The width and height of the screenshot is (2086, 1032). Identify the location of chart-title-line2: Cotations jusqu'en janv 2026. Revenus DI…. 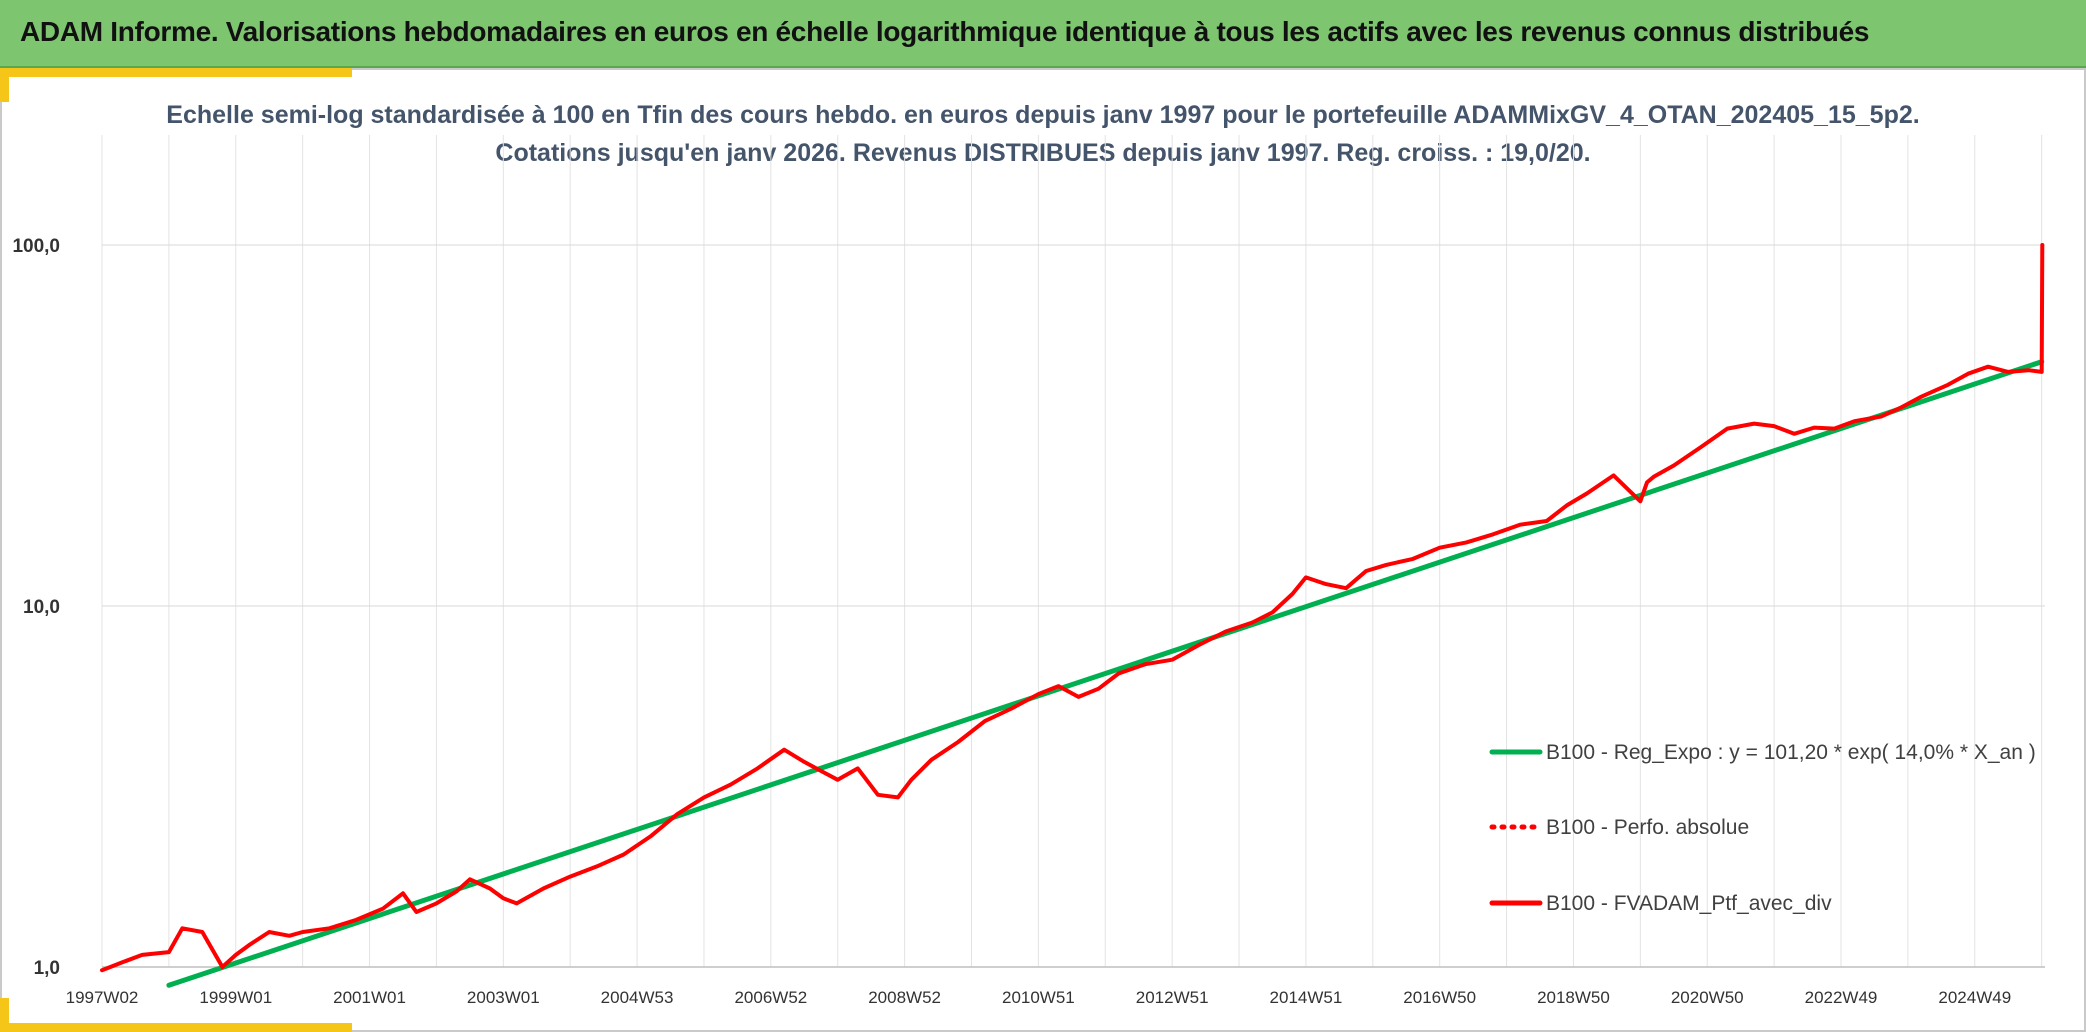
(1043, 153).